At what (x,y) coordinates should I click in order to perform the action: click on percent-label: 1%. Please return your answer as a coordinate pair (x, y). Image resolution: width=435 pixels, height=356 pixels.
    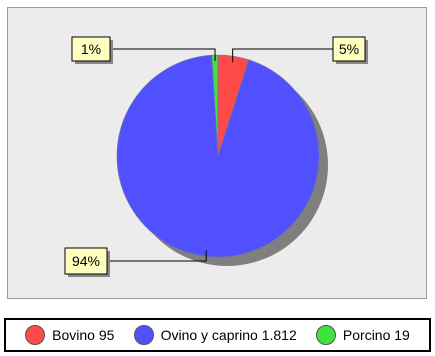
    Looking at the image, I should click on (91, 49).